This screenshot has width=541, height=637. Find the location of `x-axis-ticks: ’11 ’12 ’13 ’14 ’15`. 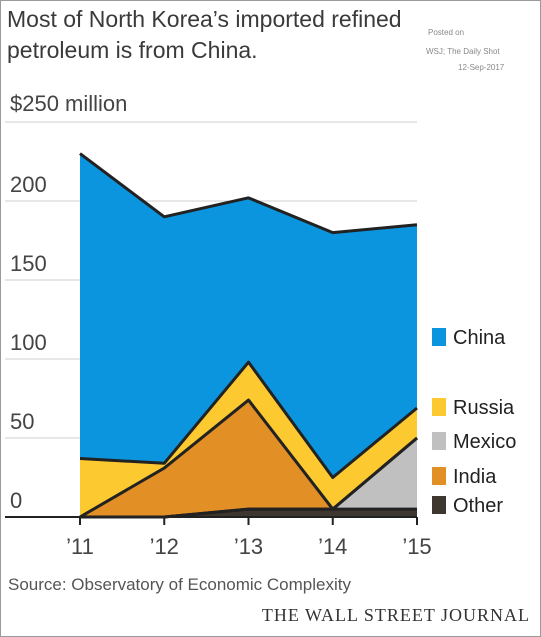

x-axis-ticks: ’11 ’12 ’13 ’14 ’15 is located at coordinates (249, 538).